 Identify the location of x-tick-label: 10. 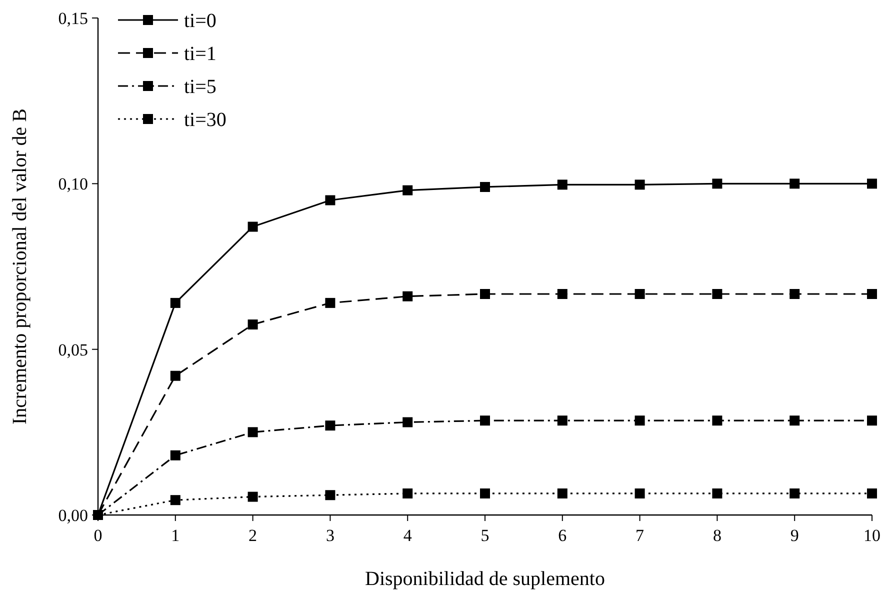
(872, 535).